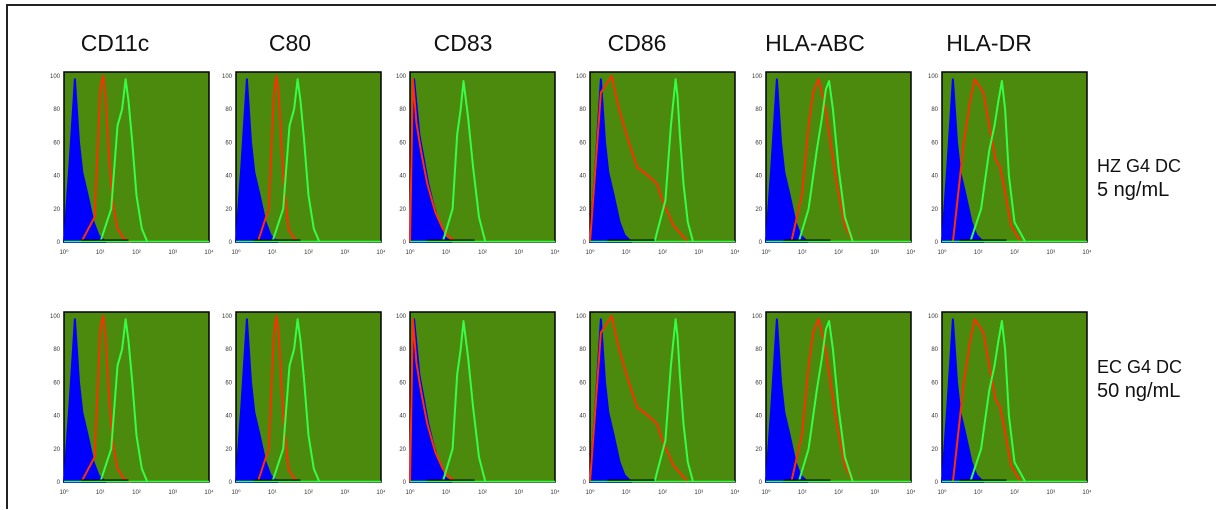 The height and width of the screenshot is (510, 1218). I want to click on histogram-panel-c80-row1: 0 20 40 60 80 100 10⁰ 10¹ 10² 10³ 10⁴, so click(304, 163).